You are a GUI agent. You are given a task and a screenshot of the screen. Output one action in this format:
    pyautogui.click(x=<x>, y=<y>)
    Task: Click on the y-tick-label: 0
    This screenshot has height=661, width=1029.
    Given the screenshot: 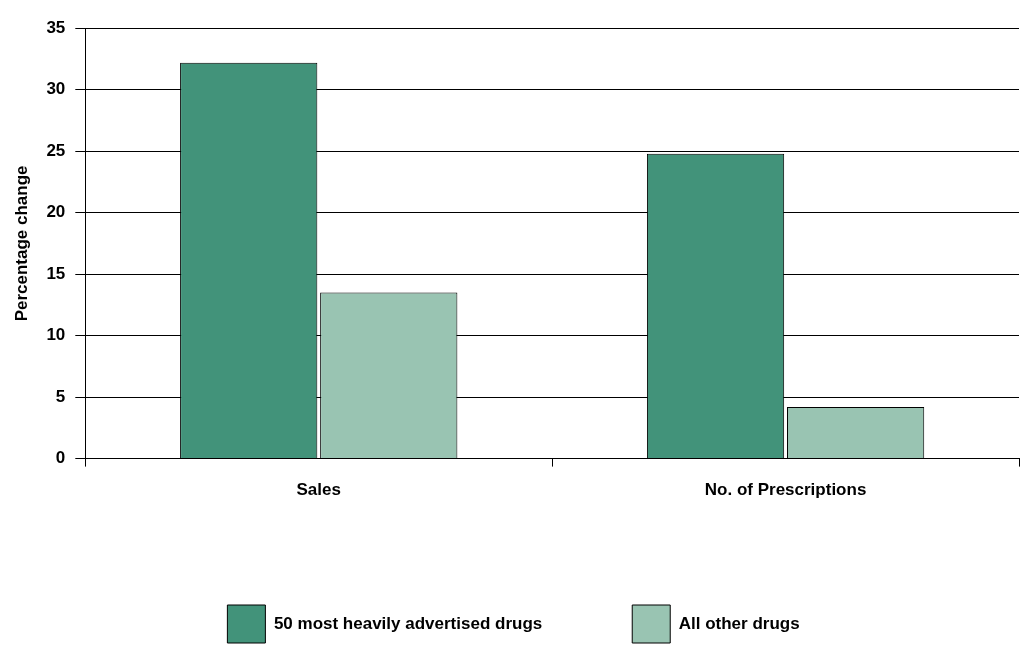 What is the action you would take?
    pyautogui.click(x=60, y=458)
    